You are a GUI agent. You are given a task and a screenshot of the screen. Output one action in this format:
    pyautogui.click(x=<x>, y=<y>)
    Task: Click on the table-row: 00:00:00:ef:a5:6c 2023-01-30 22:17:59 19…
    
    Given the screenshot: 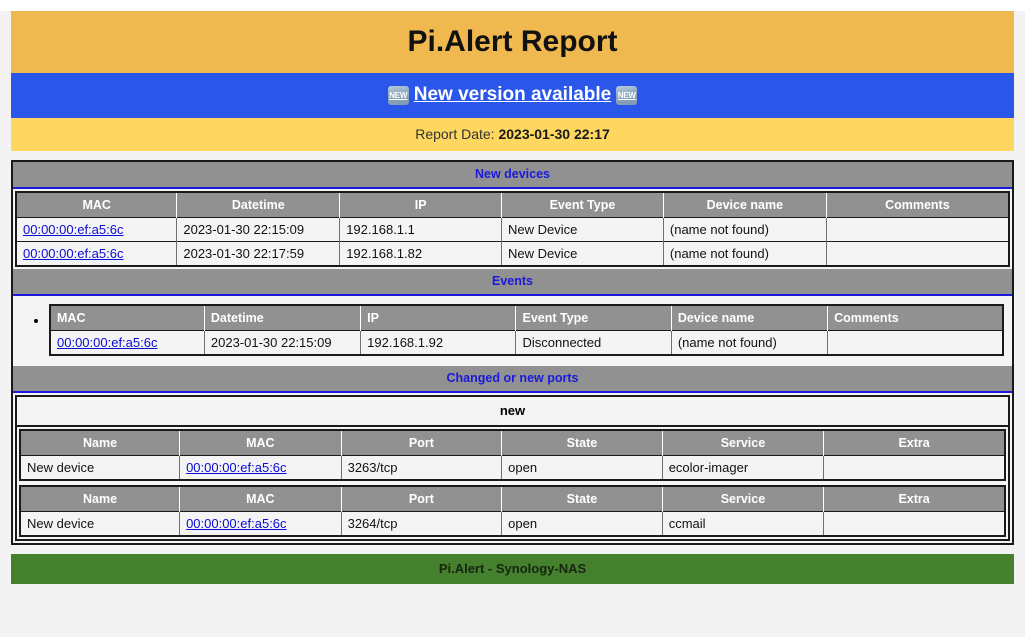 What is the action you would take?
    pyautogui.click(x=512, y=253)
    